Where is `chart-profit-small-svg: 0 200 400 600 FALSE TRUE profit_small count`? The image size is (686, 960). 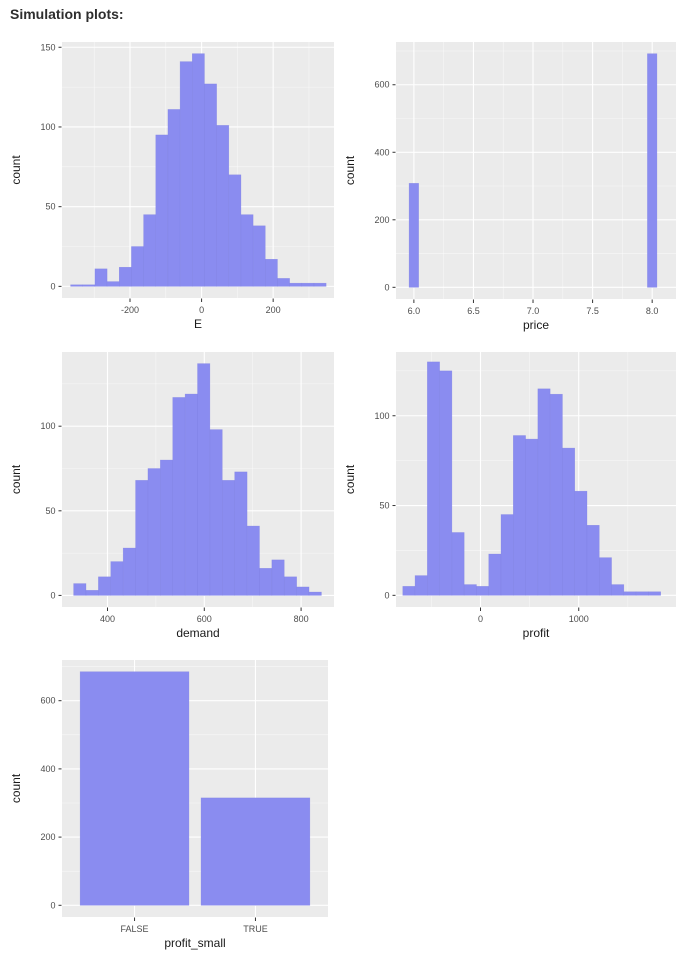 chart-profit-small-svg: 0 200 400 600 FALSE TRUE profit_small count is located at coordinates (168, 805).